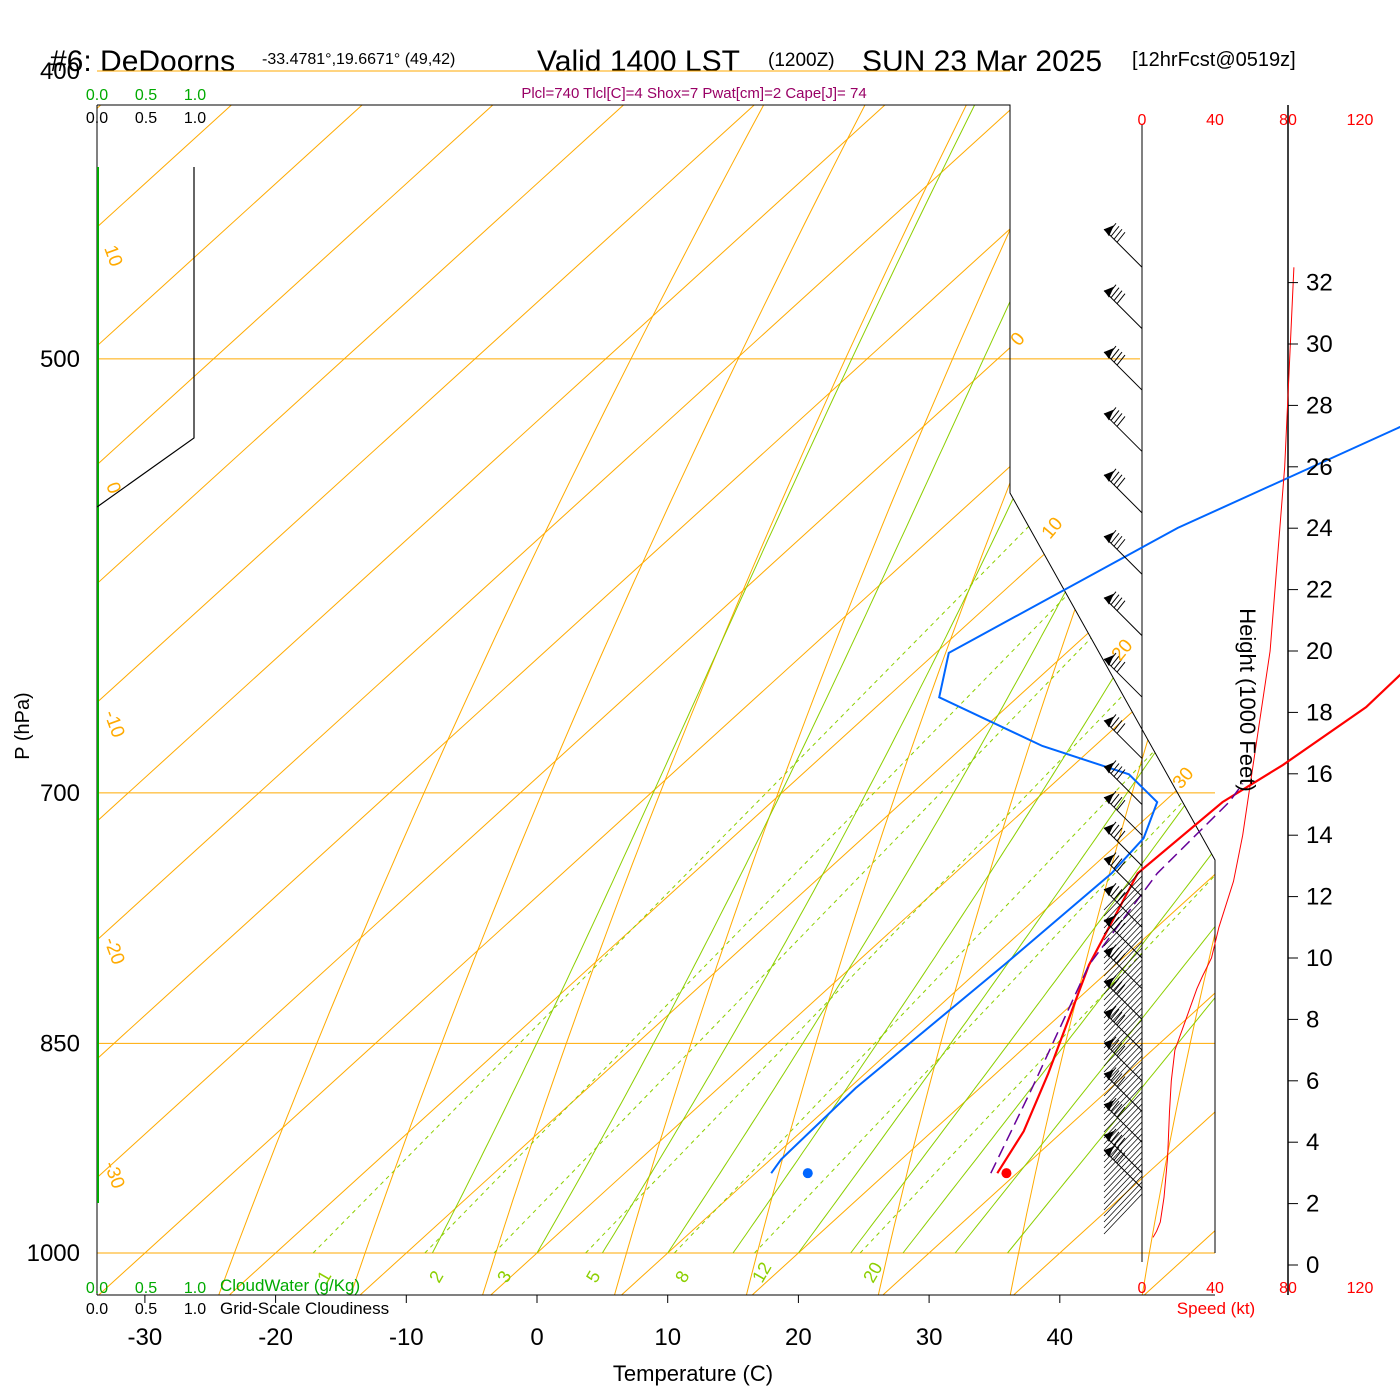  What do you see at coordinates (982, 61) in the screenshot?
I see `forecast-date: SUN 23 Mar 2025` at bounding box center [982, 61].